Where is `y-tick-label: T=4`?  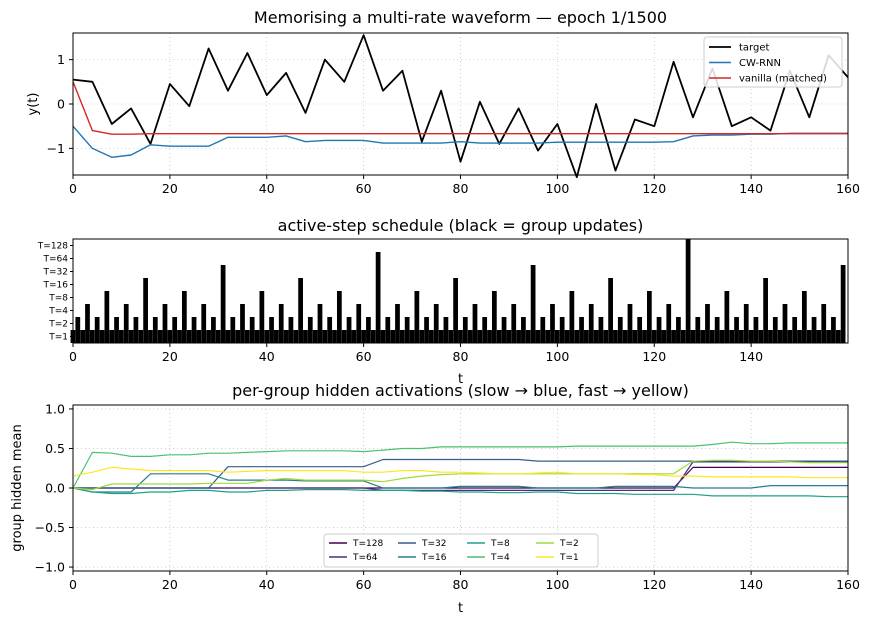
y-tick-label: T=4 is located at coordinates (58, 312).